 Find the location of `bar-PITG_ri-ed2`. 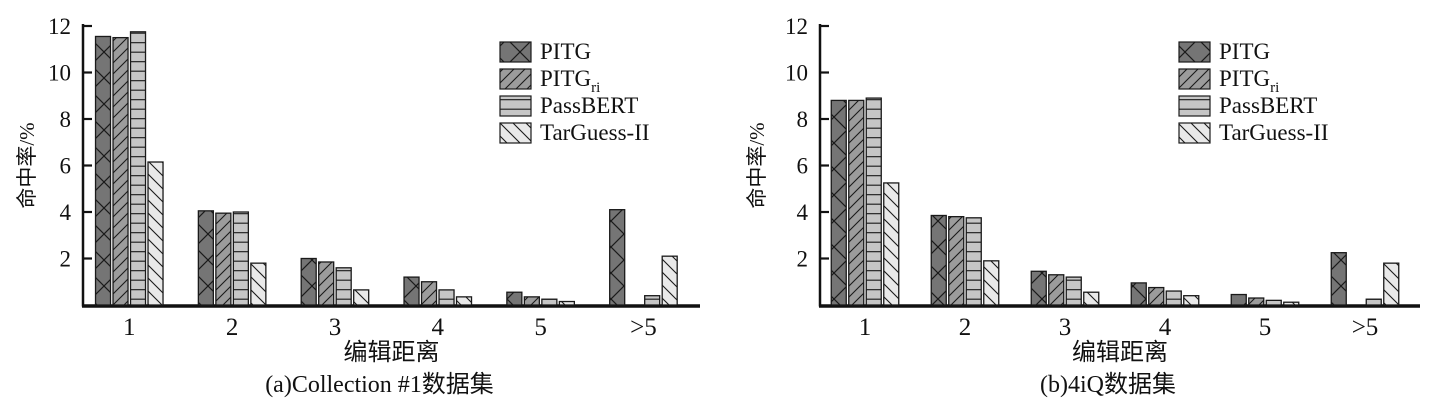

bar-PITG_ri-ed2 is located at coordinates (223, 259).